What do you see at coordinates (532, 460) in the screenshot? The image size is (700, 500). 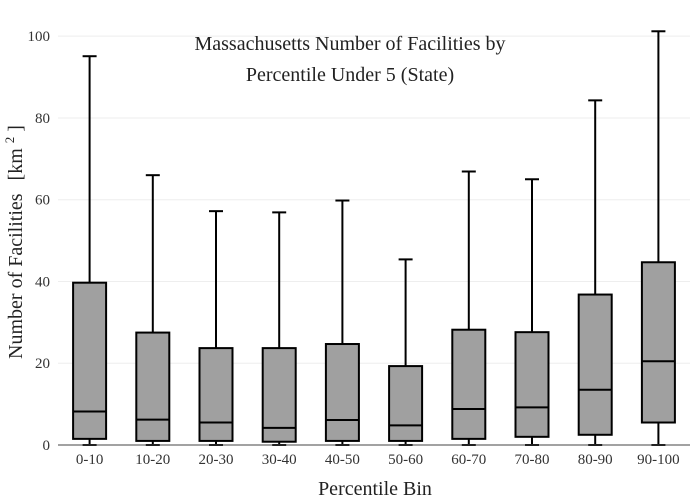 I see `x-tick-label: 70-80` at bounding box center [532, 460].